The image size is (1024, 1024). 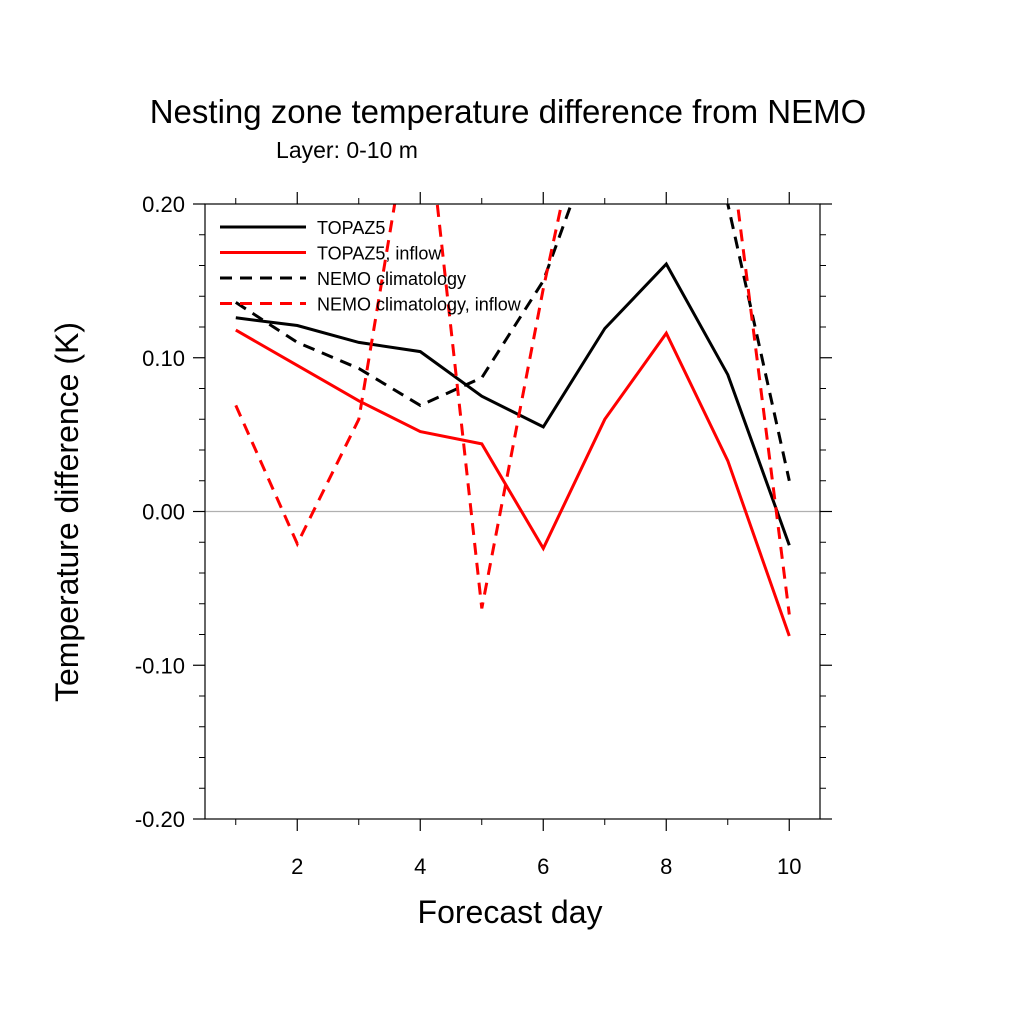 What do you see at coordinates (543, 866) in the screenshot?
I see `x-tick-label: 6` at bounding box center [543, 866].